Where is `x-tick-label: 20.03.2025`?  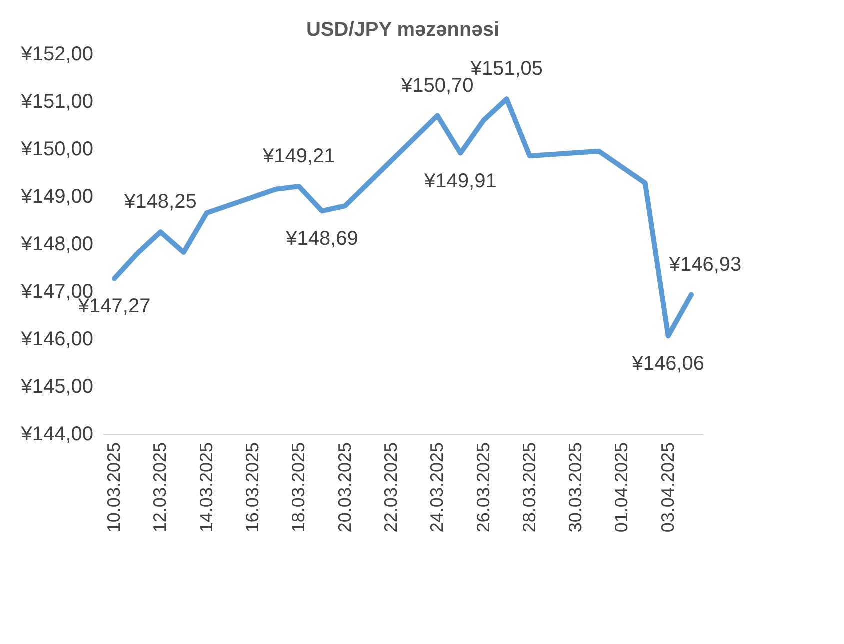
x-tick-label: 20.03.2025 is located at coordinates (344, 487).